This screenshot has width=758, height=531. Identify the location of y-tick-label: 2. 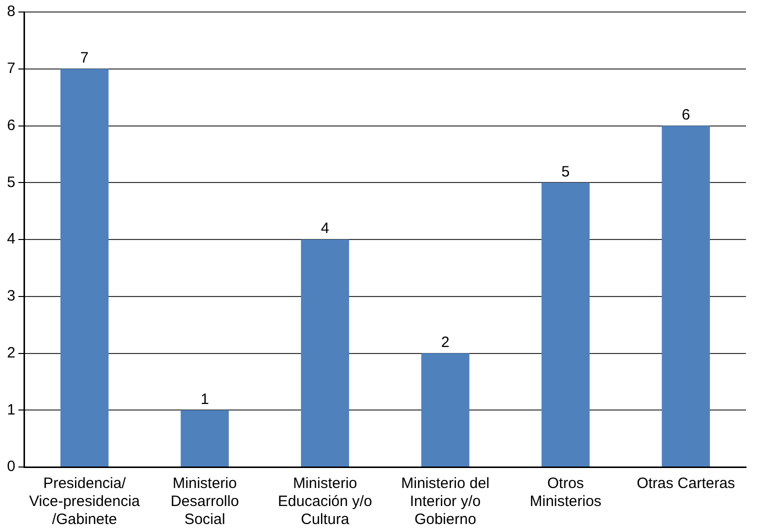
(11, 353).